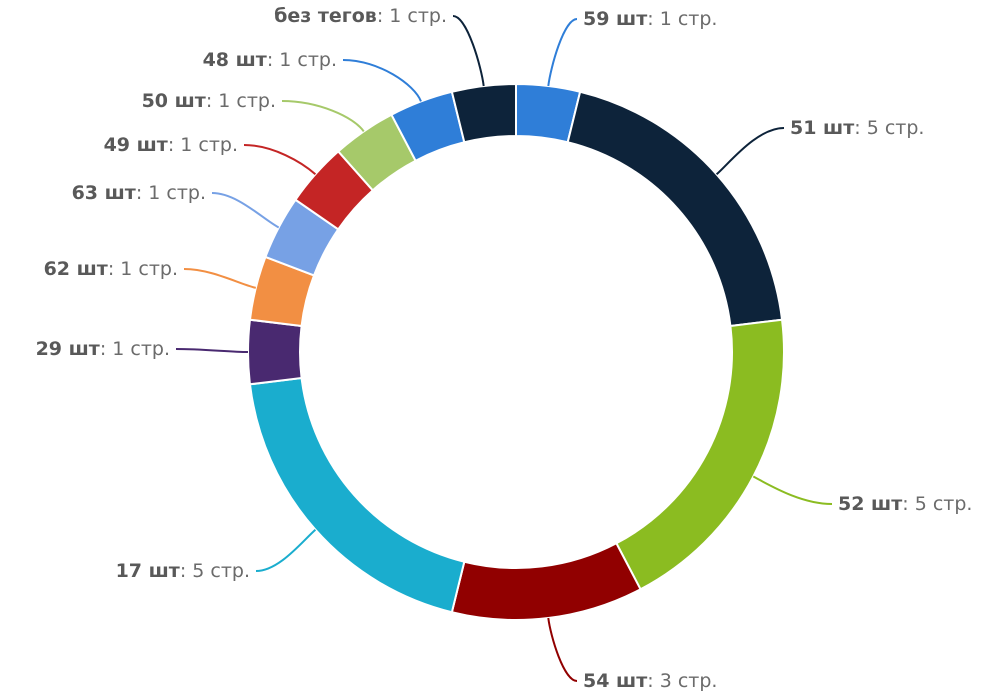 This screenshot has width=997, height=700. I want to click on slice-label: без тегов: 1 стр., so click(360, 16).